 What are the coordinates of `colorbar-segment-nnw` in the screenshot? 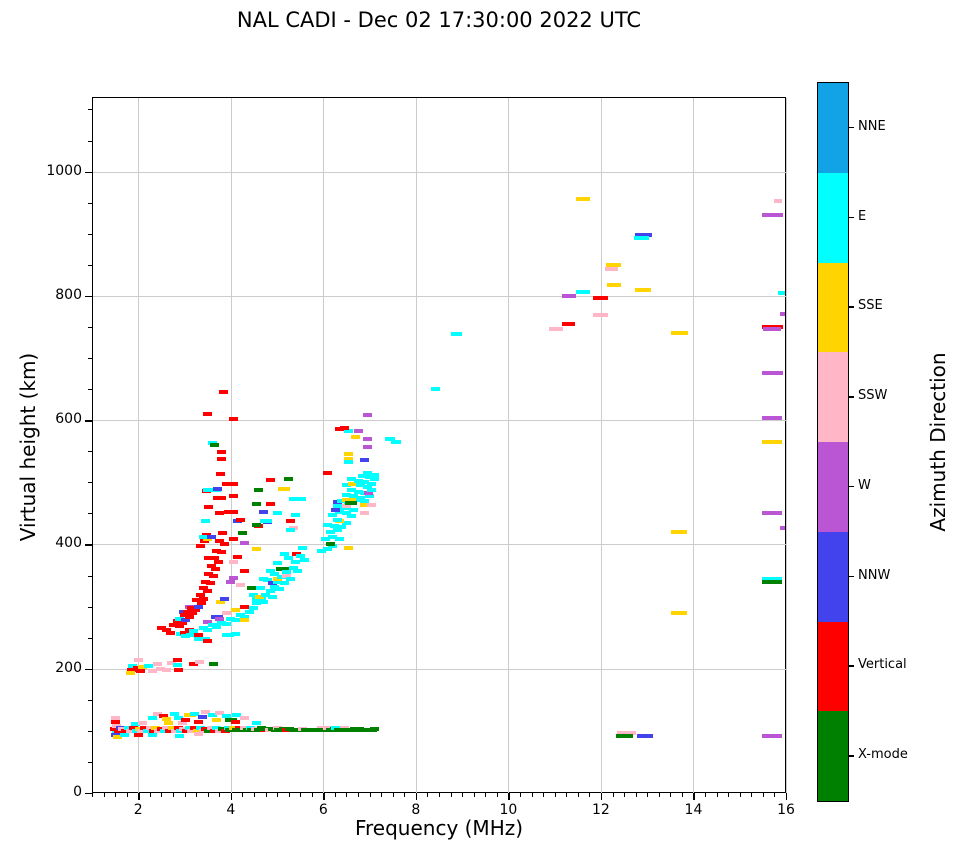 It's located at (833, 576).